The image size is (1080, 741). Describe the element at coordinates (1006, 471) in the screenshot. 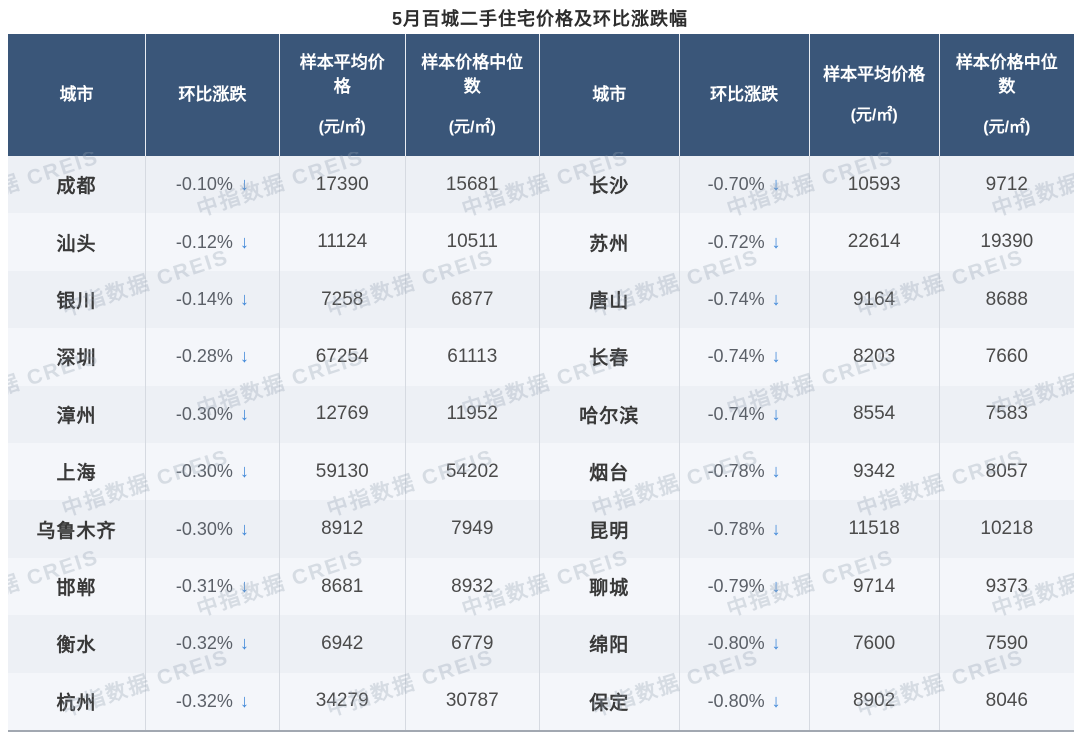

I see `median-price-cell: 8057` at that location.